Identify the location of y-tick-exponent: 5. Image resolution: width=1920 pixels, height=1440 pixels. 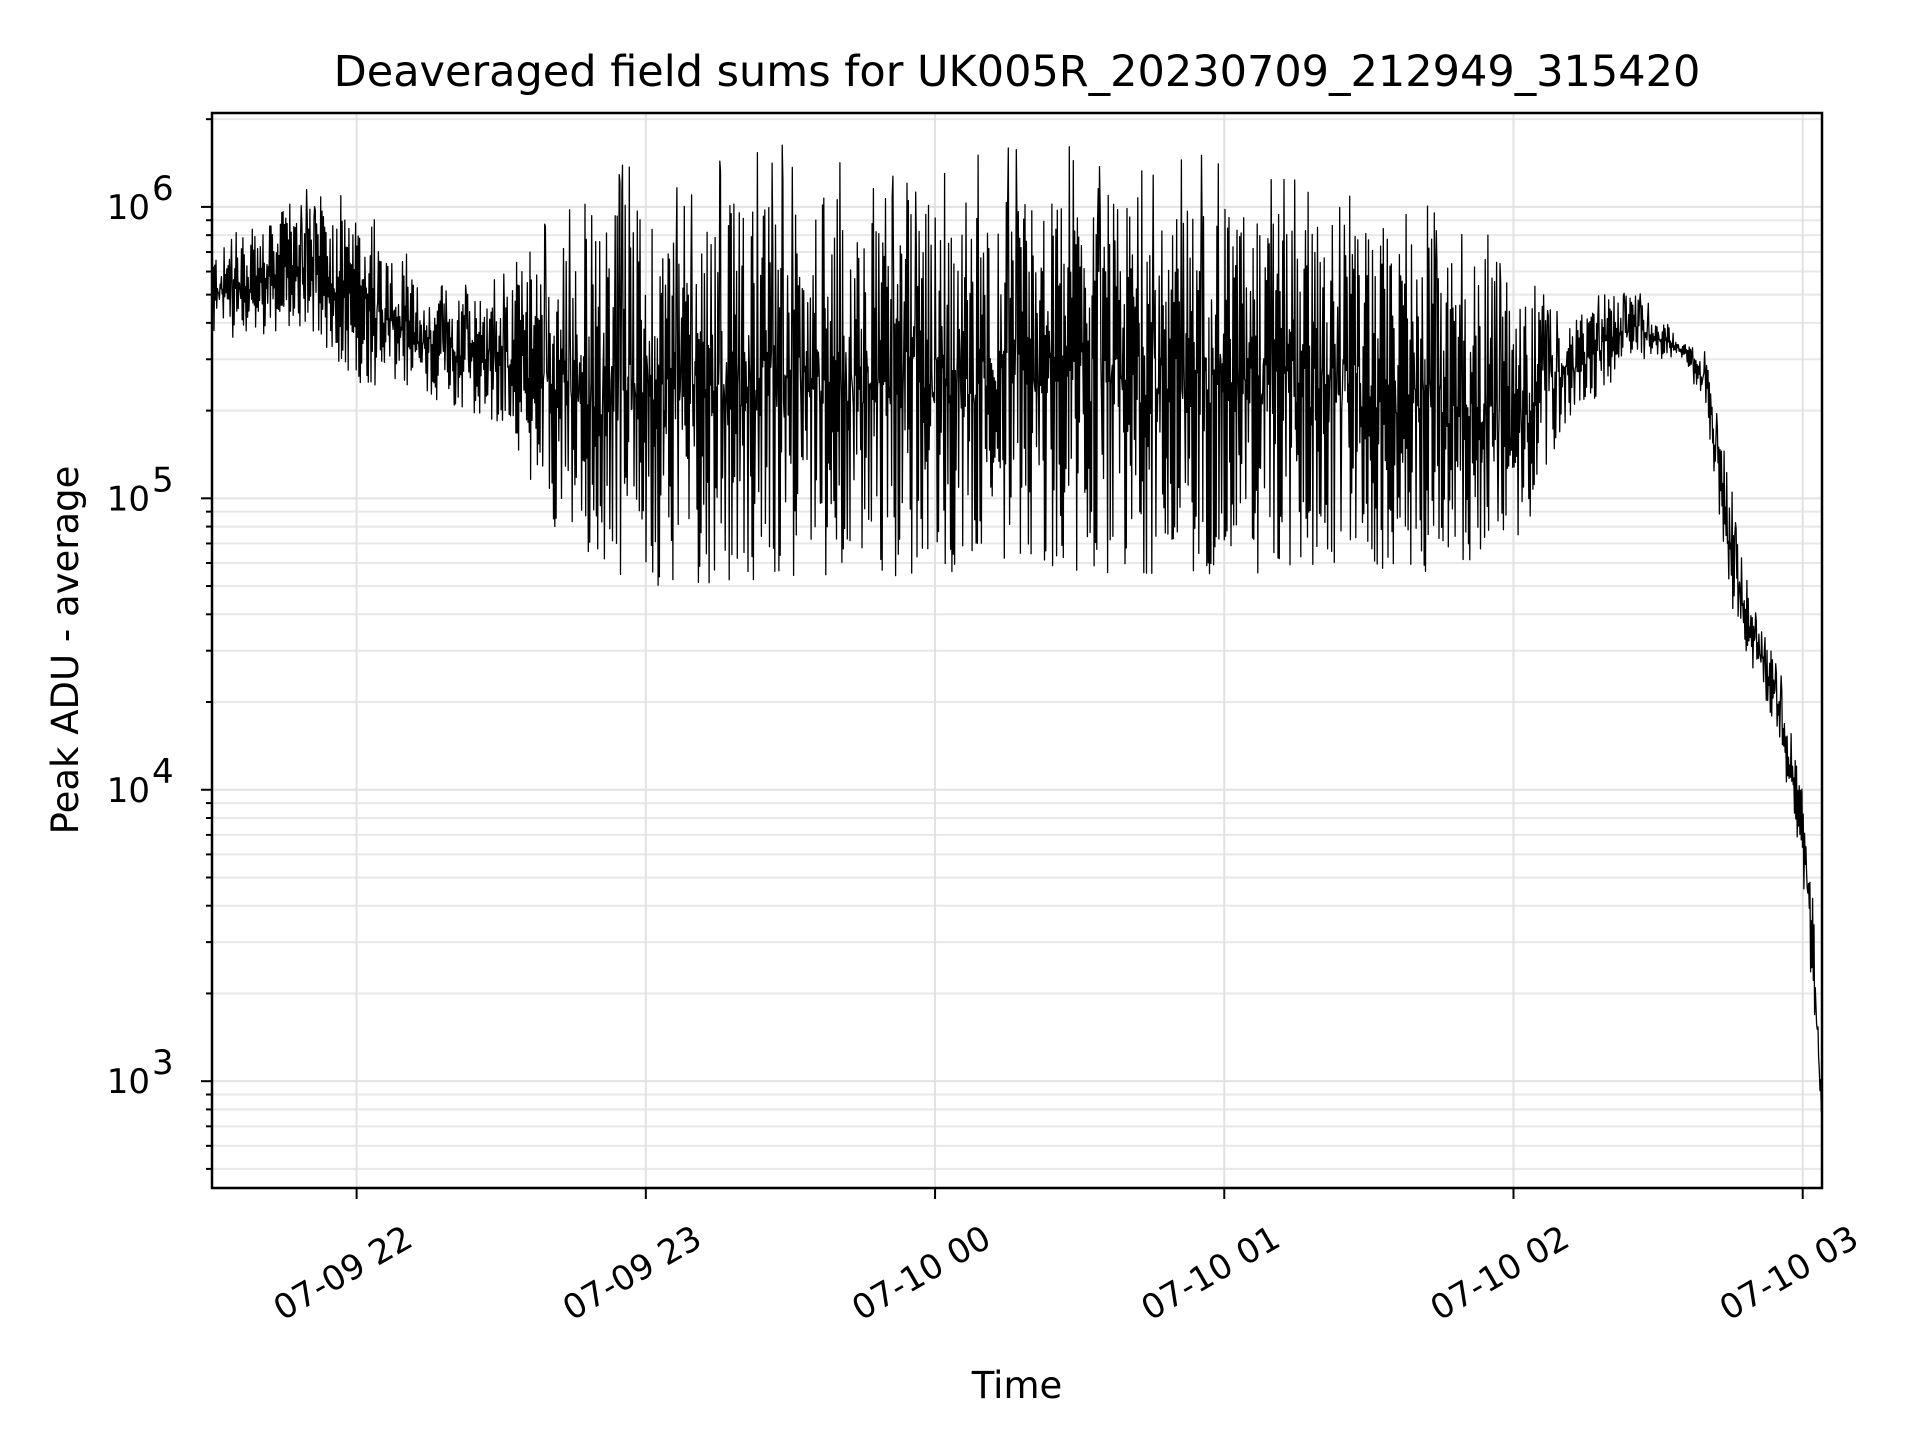
(163, 480).